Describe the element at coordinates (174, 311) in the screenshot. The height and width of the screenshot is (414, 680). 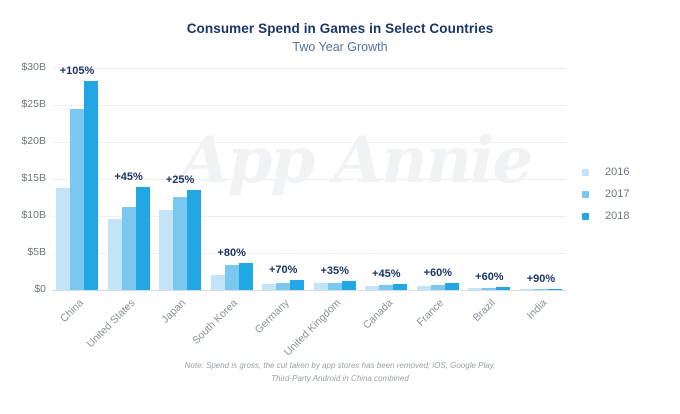
I see `x-label-japan: Japan` at that location.